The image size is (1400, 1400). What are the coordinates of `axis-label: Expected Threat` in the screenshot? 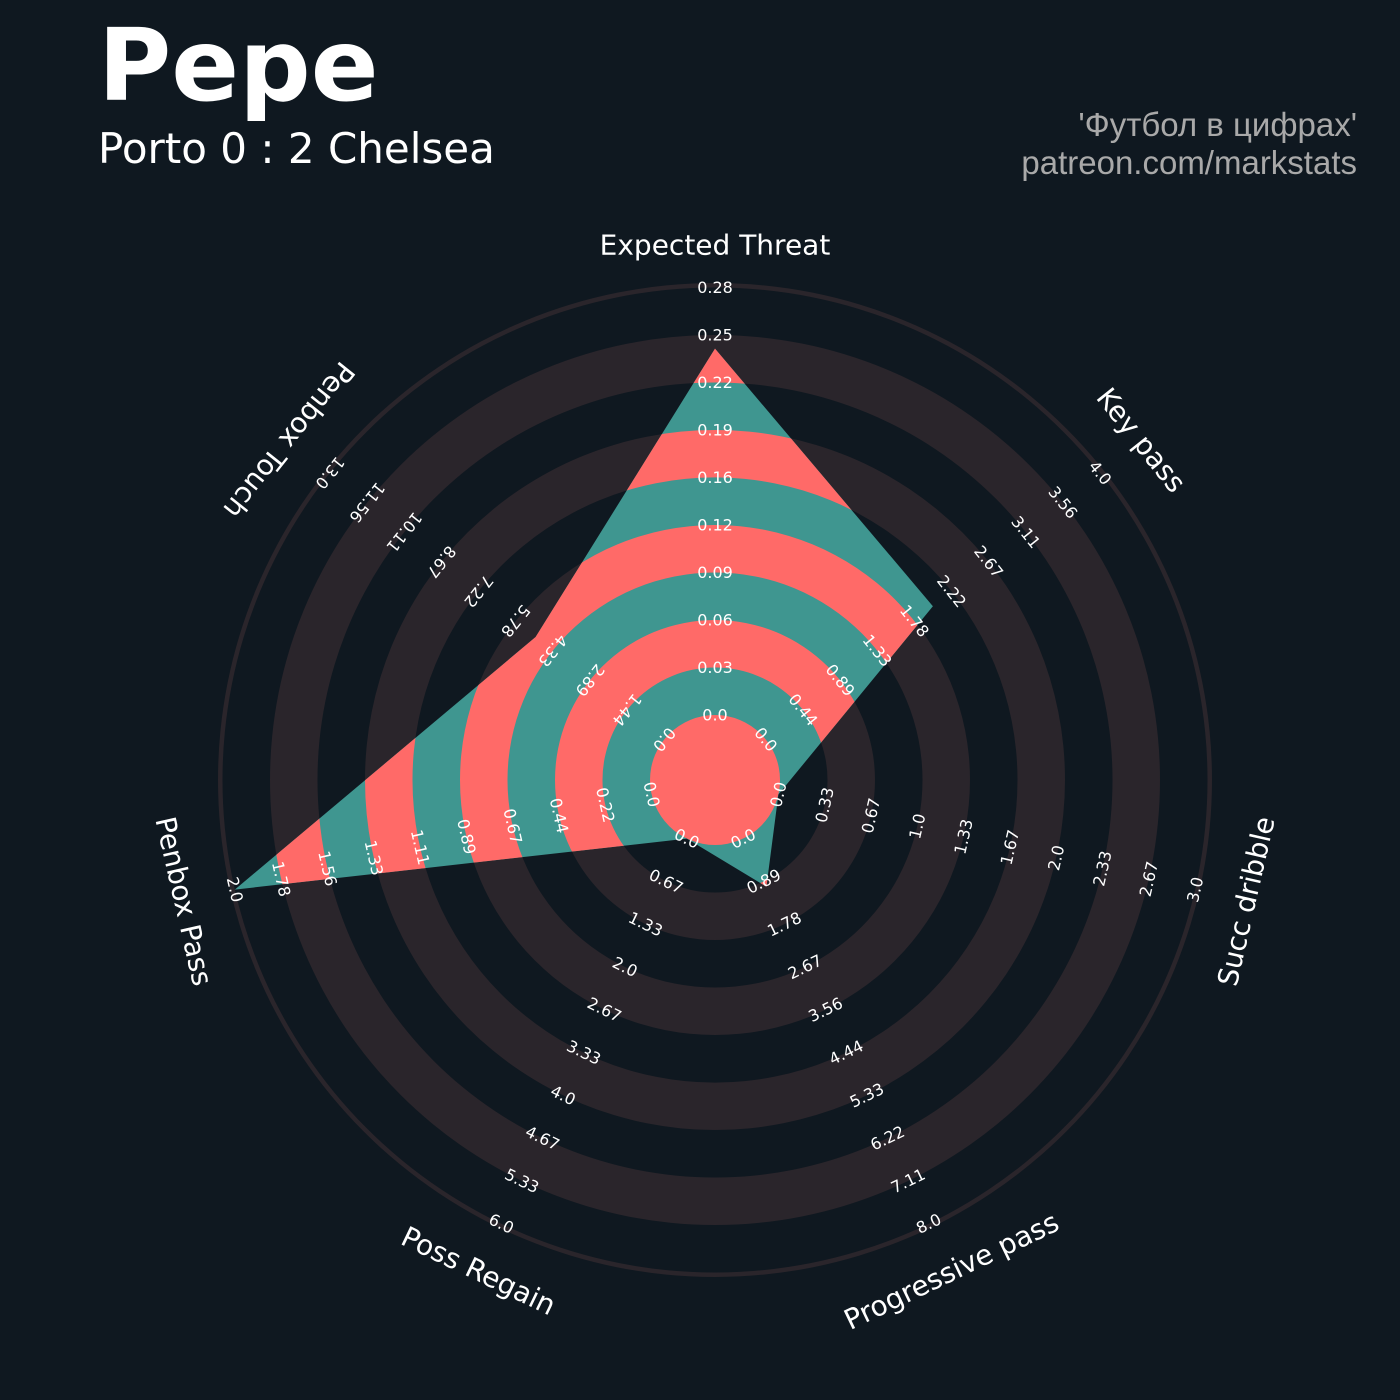 It's located at (715, 245).